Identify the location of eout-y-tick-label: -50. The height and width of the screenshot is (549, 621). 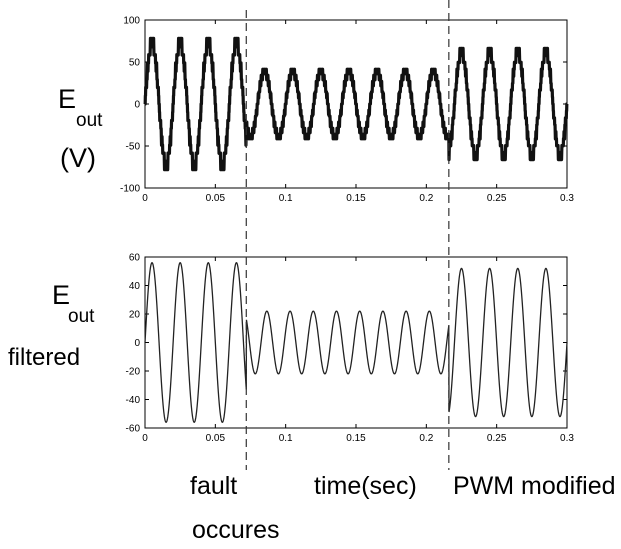
(133, 147).